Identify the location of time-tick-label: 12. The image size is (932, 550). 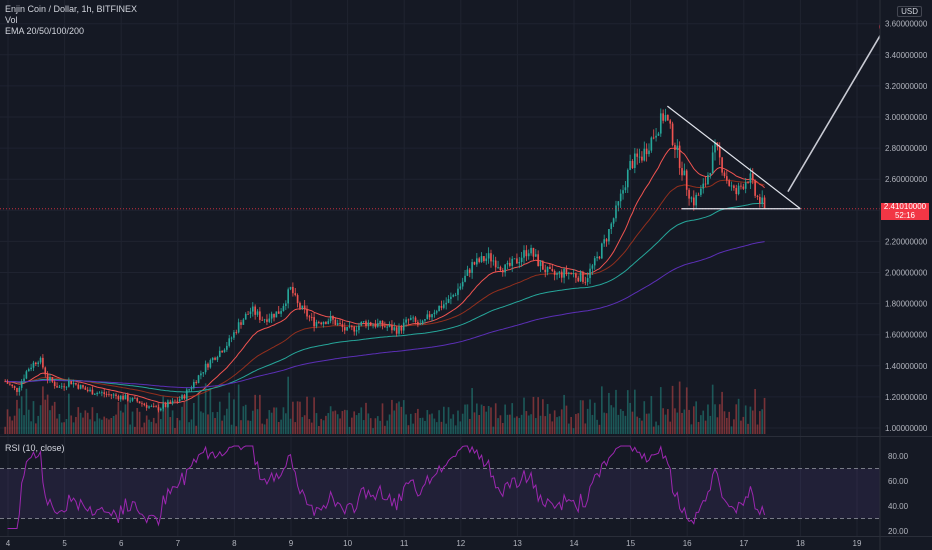
(460, 543).